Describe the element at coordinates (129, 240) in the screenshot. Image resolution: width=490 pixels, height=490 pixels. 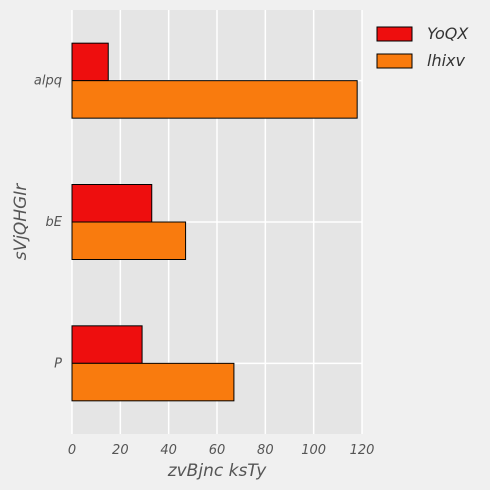
I see `bar-lhixv-bE` at that location.